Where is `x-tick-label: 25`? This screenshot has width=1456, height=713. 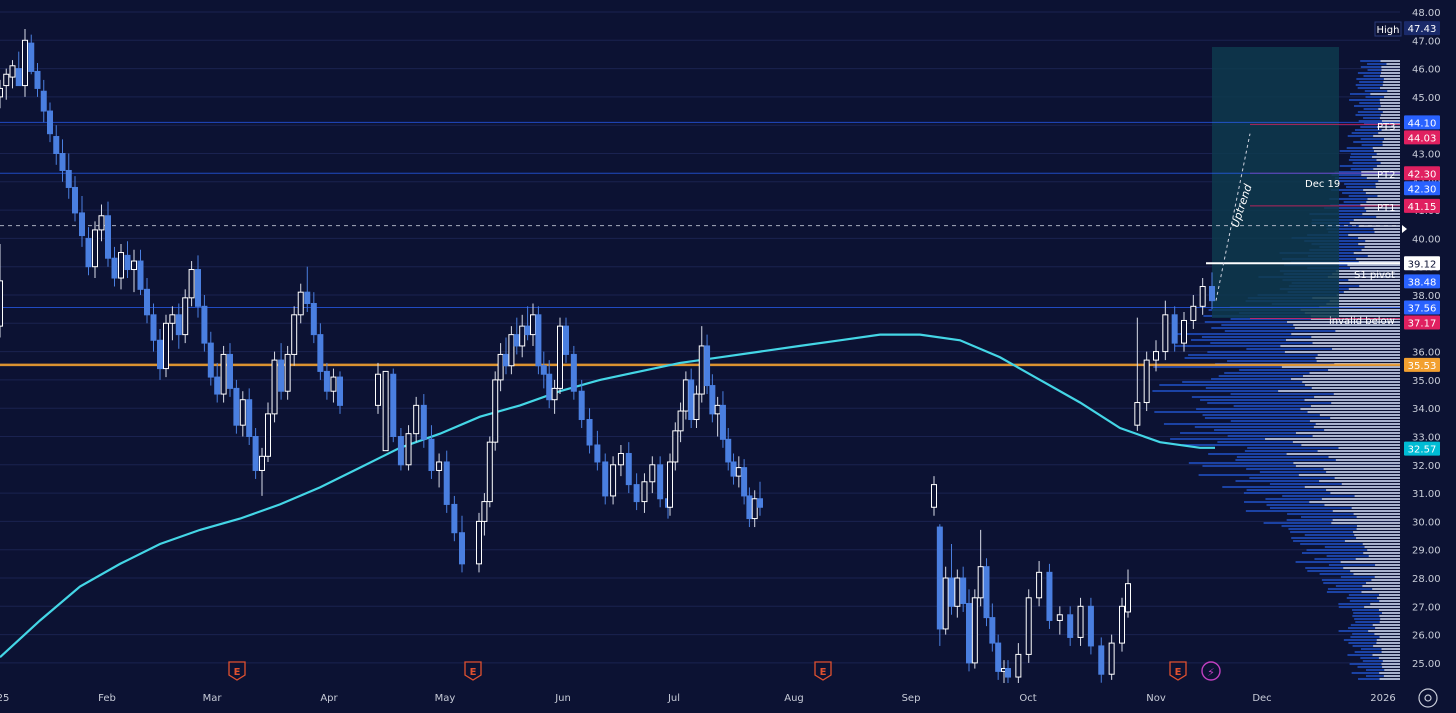 x-tick-label: 25 is located at coordinates (4, 698).